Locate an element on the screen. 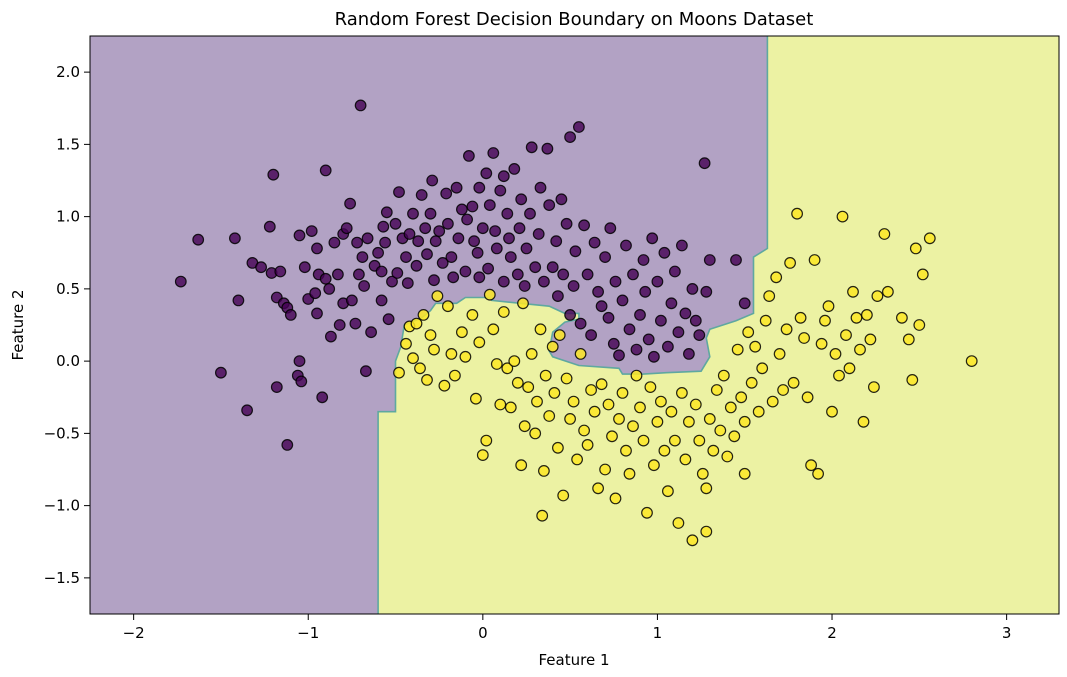  x-tick-label: −2 is located at coordinates (134, 633).